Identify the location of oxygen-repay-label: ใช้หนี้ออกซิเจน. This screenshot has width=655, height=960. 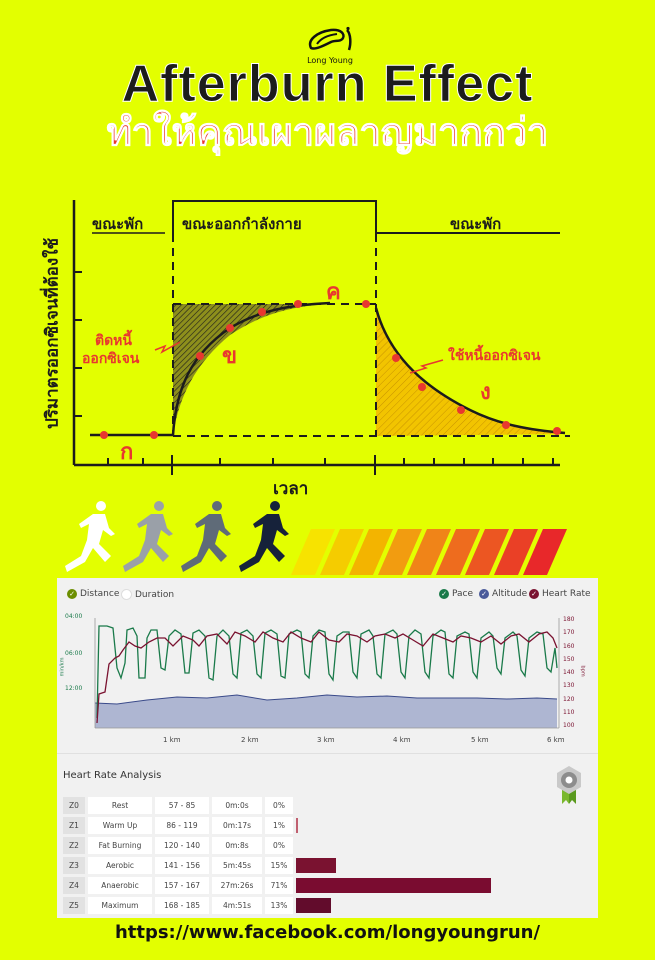
(494, 356).